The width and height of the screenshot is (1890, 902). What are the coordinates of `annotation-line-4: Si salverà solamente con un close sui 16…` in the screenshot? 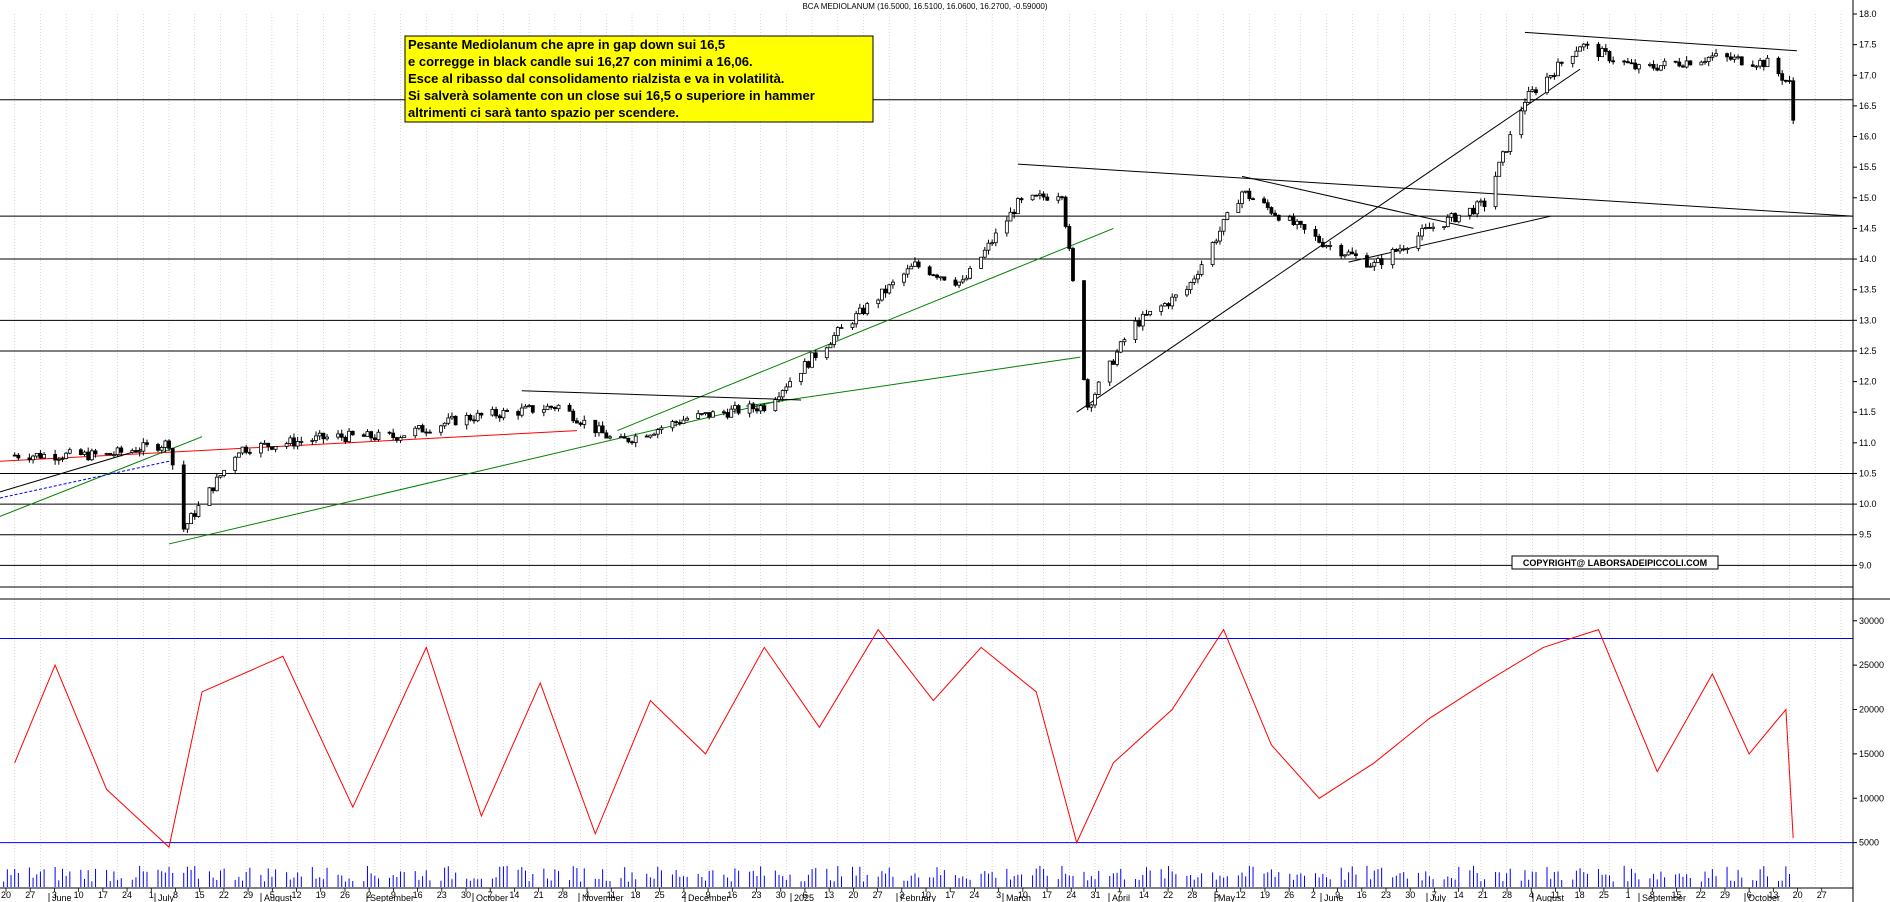 It's located at (611, 95).